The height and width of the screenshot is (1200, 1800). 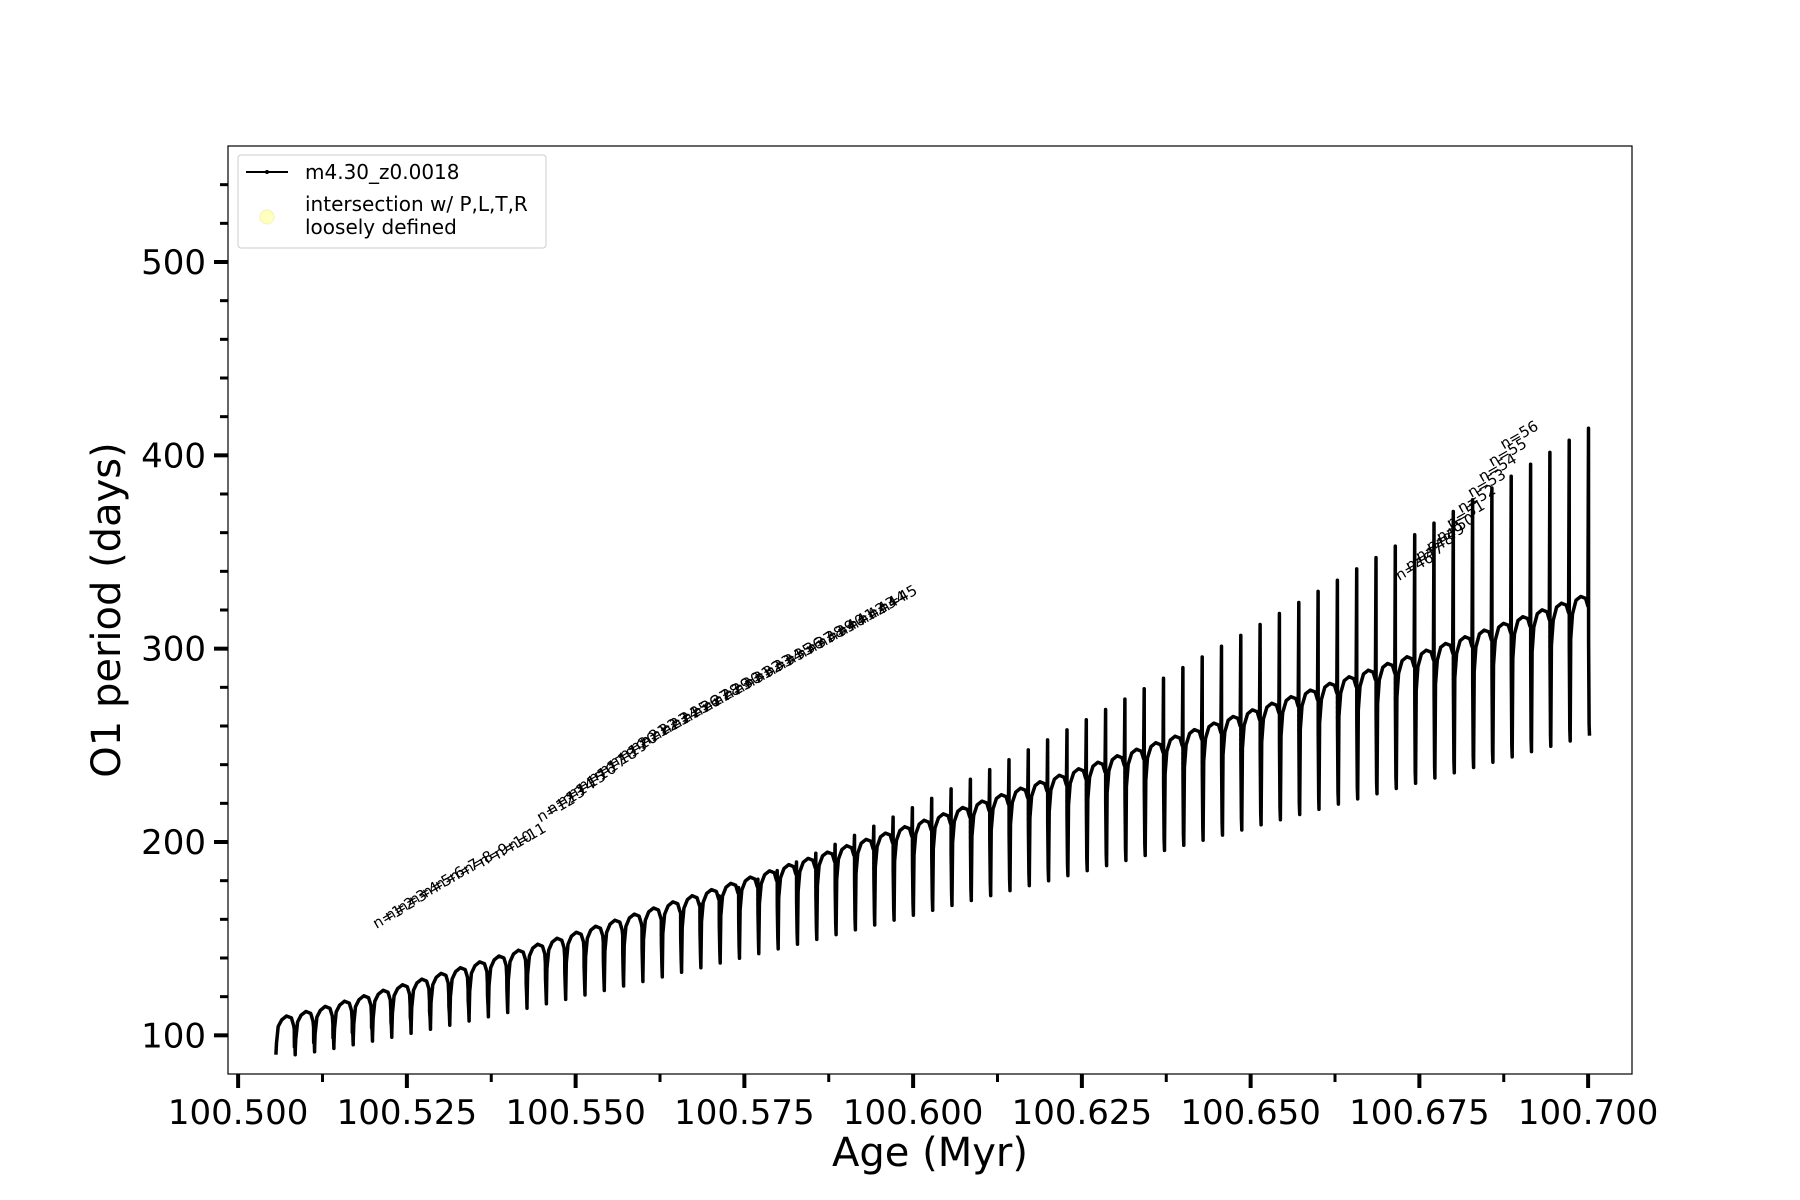 I want to click on x-tick-label: 100.675, so click(x=1419, y=1113).